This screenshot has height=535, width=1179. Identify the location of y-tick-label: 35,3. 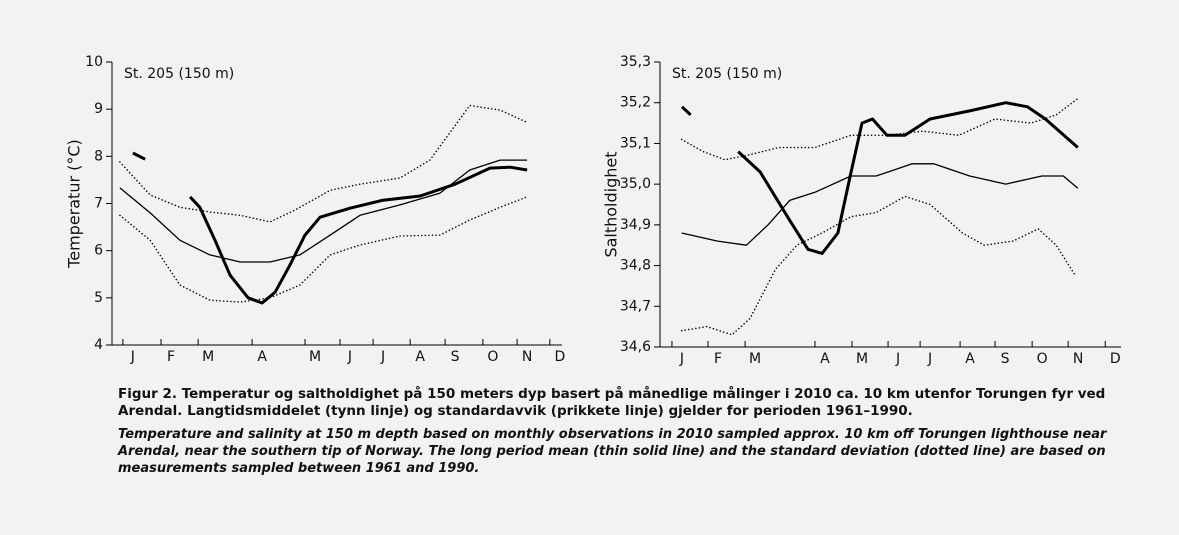
(635, 62).